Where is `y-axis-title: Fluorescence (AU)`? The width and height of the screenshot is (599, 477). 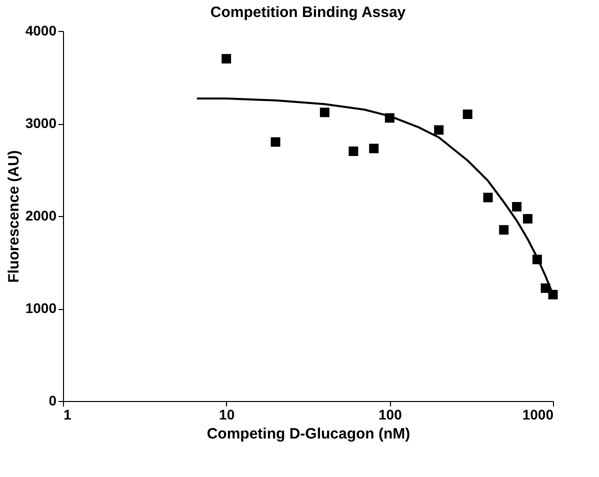
y-axis-title: Fluorescence (AU) is located at coordinates (13, 216).